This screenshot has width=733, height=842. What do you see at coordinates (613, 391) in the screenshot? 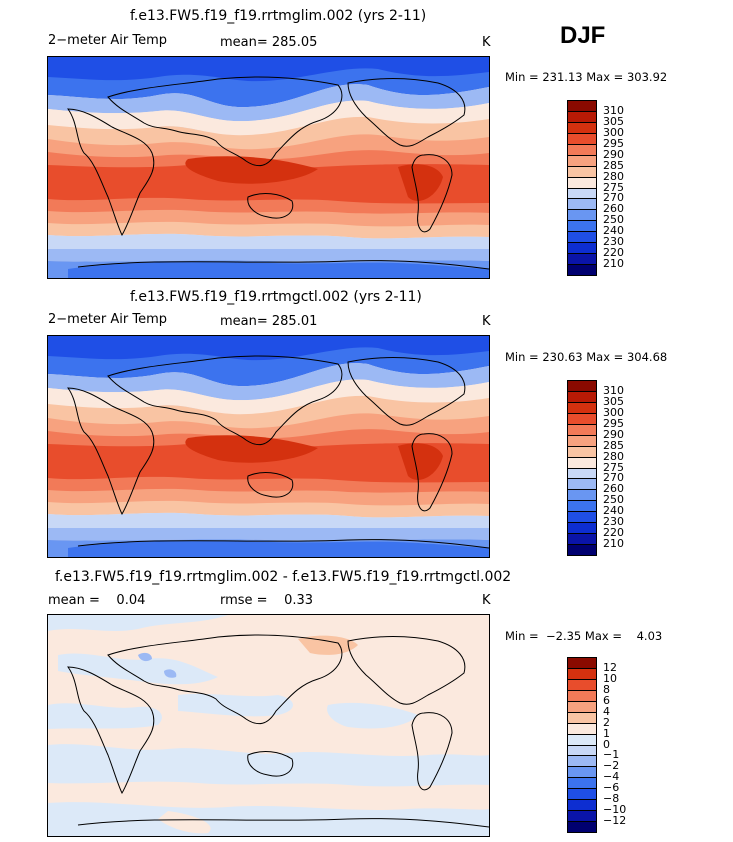
I see `colorbar-tick-label: 310` at bounding box center [613, 391].